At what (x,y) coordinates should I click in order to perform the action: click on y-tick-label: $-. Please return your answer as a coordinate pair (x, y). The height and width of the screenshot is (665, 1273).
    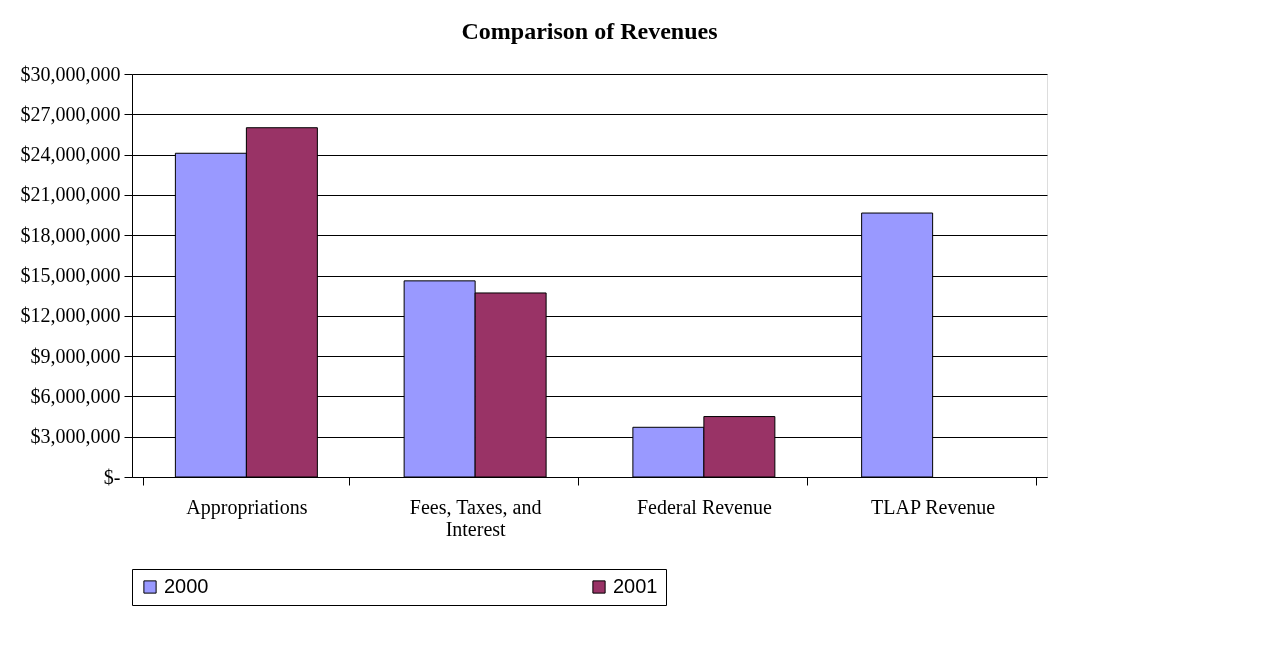
    Looking at the image, I should click on (112, 476).